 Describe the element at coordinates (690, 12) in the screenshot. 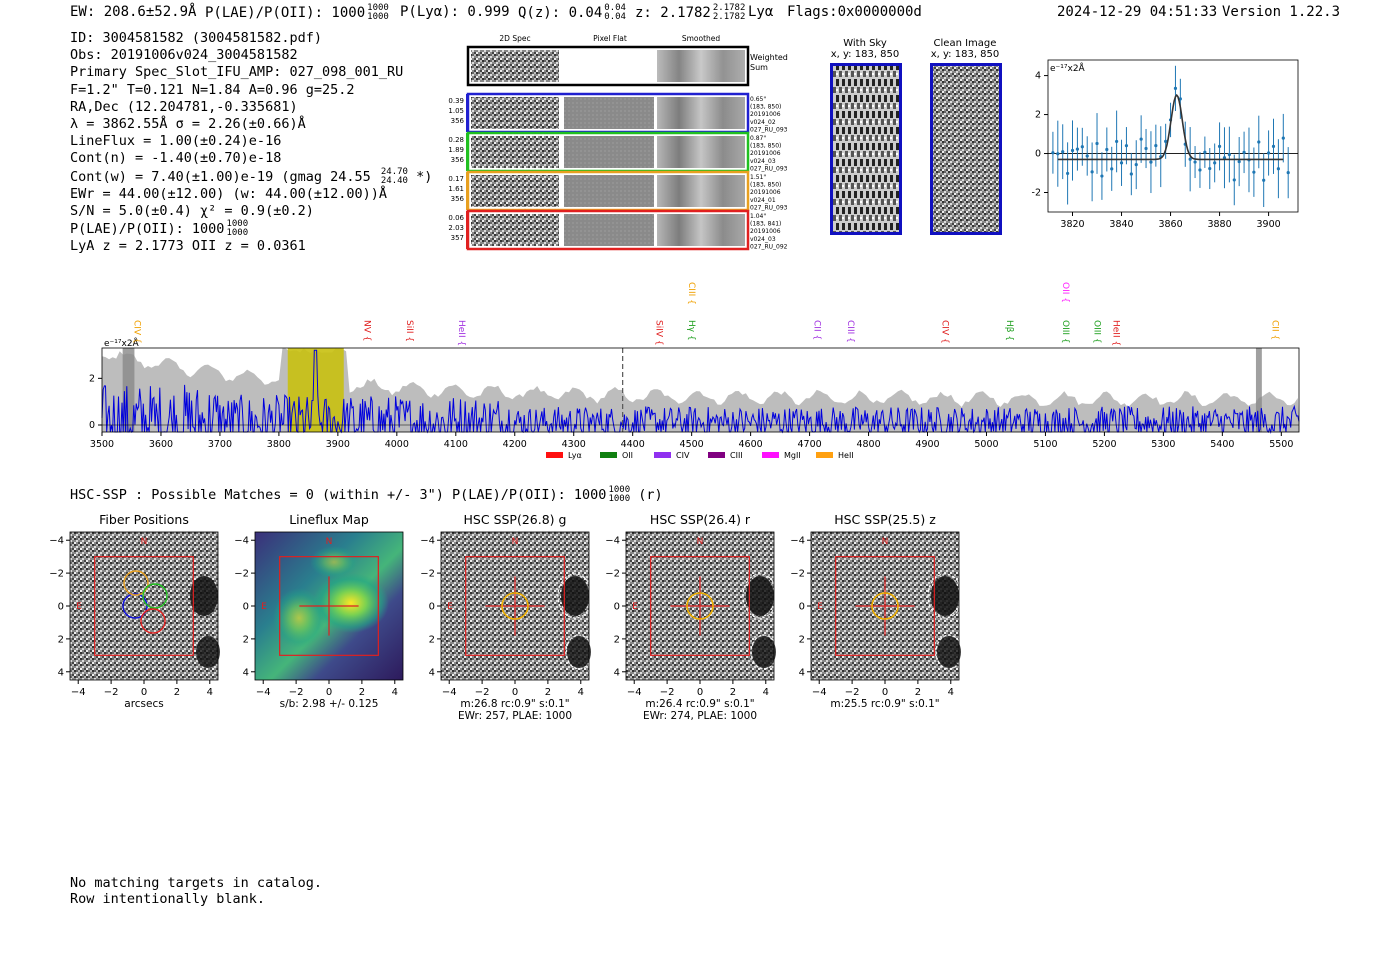

I see `header-z: z: 2.1782 2.1782 2.1782` at that location.